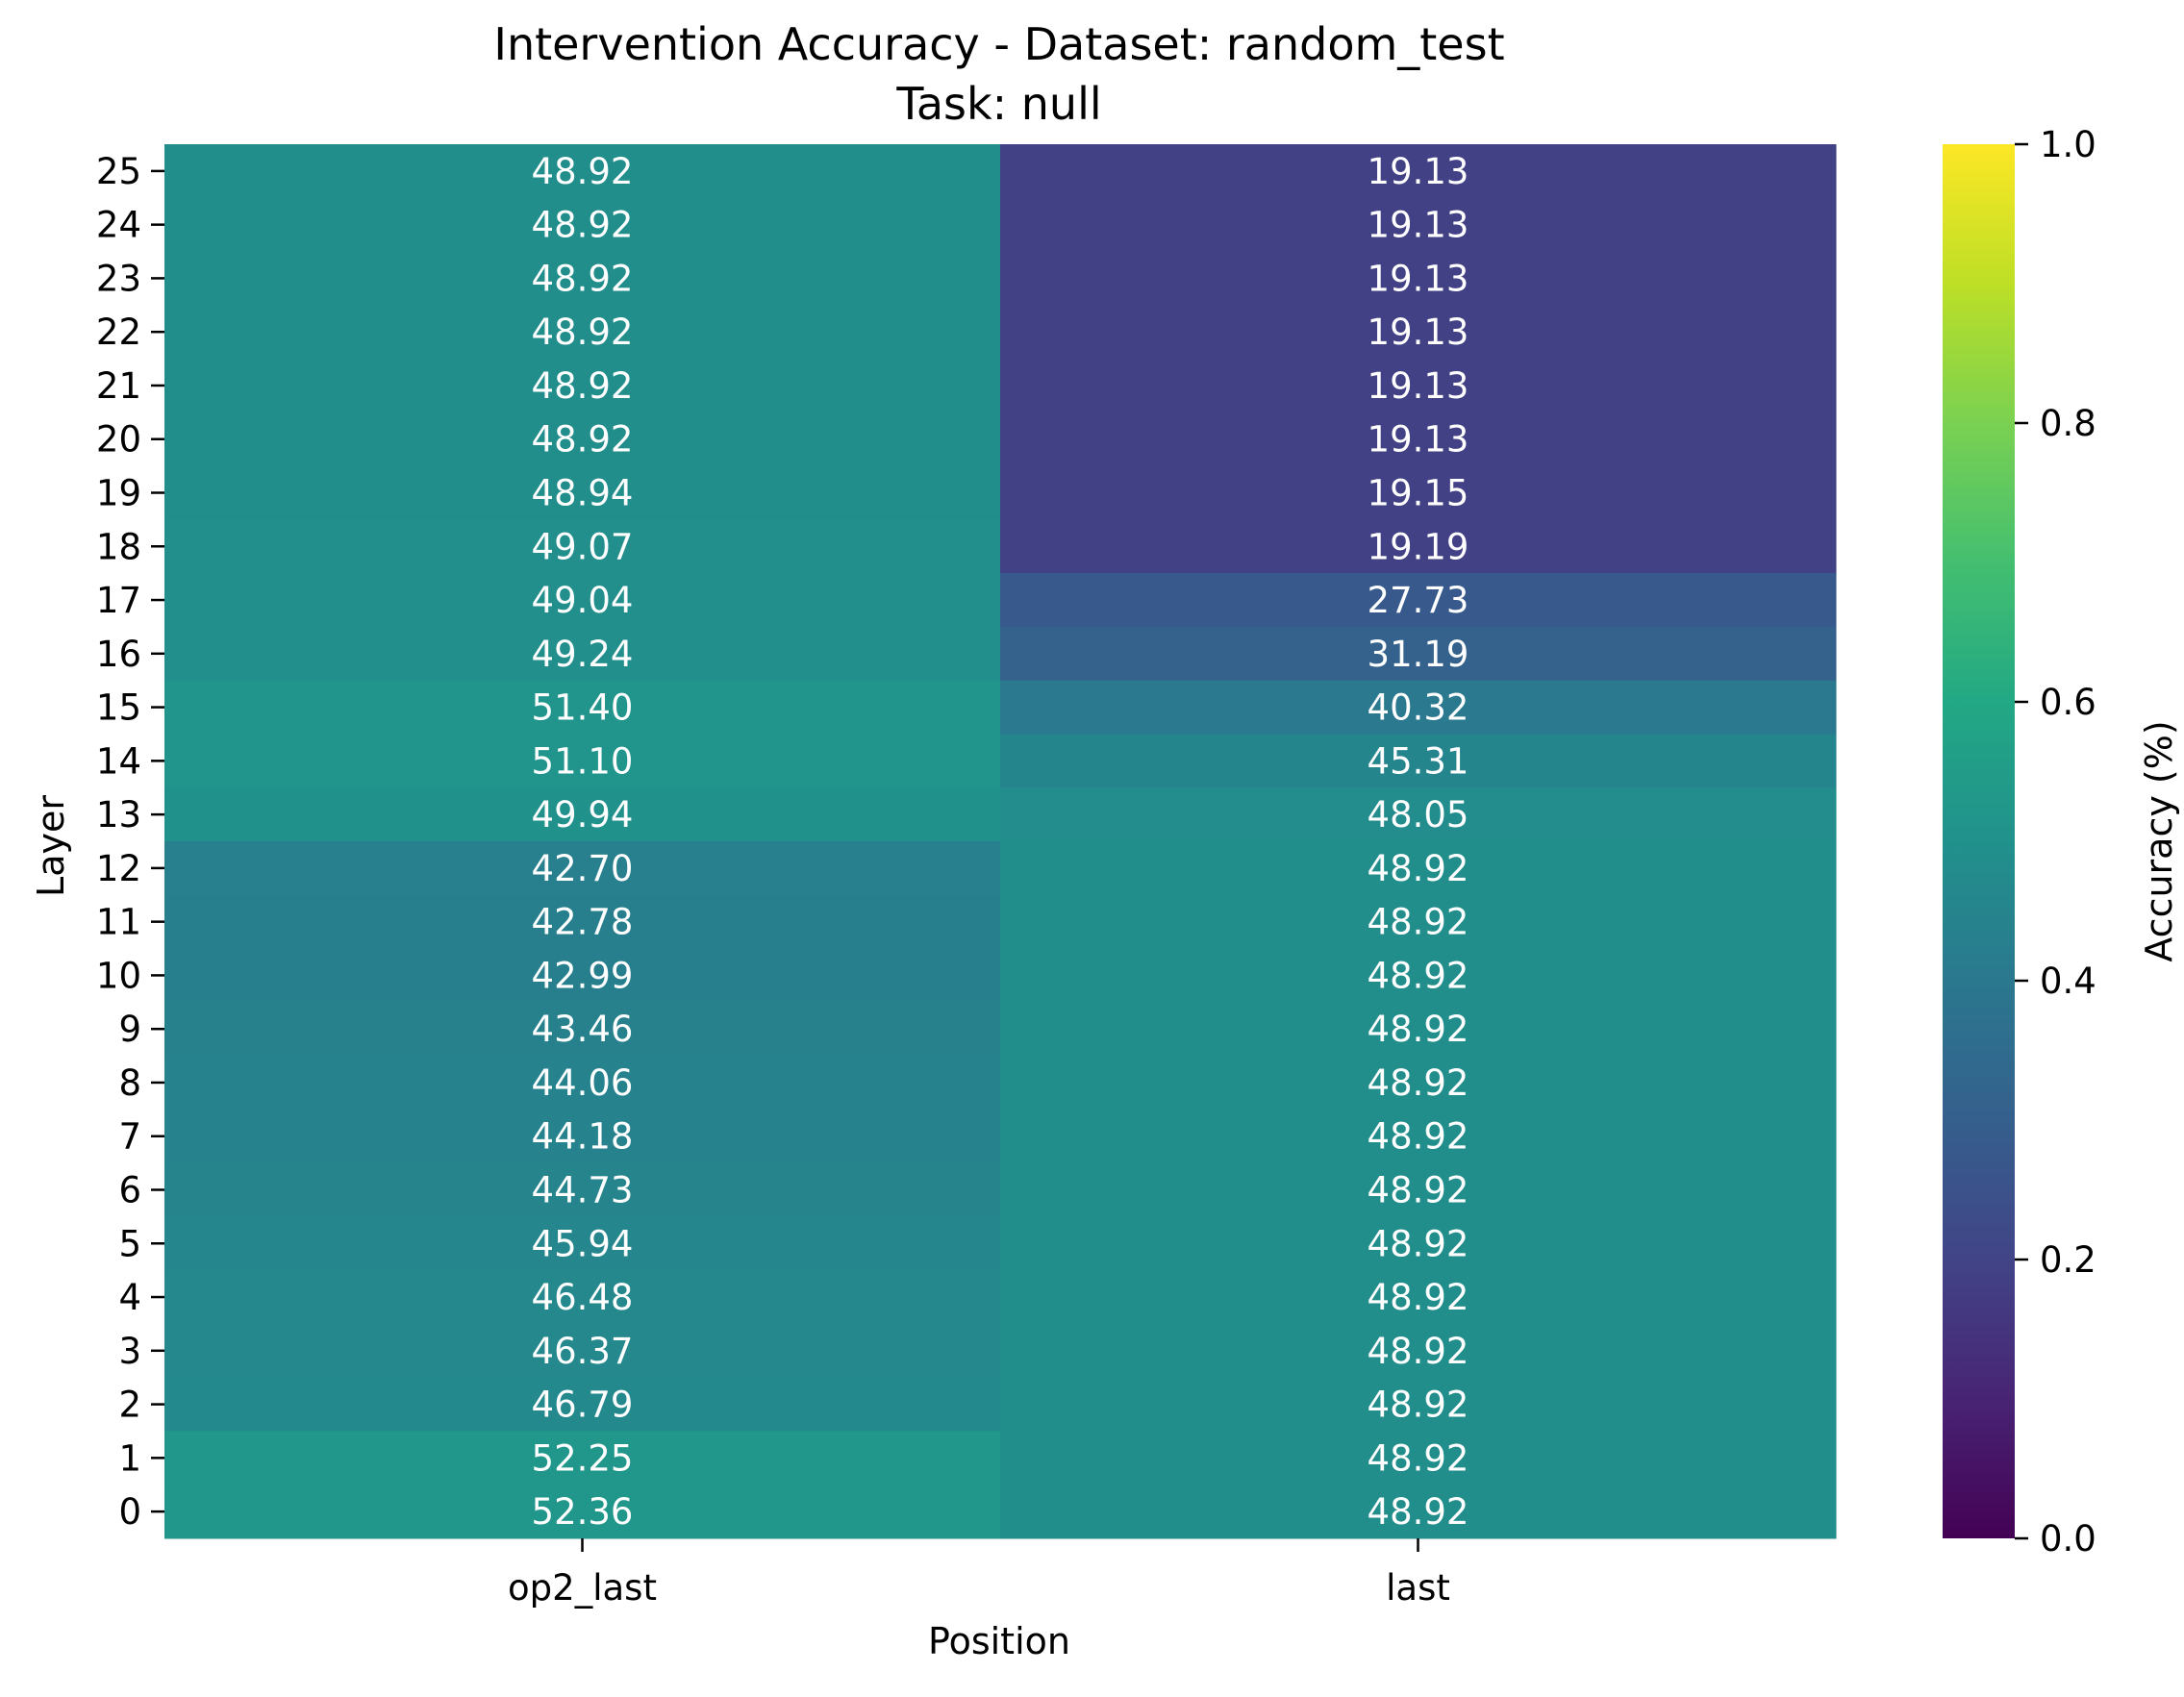 The height and width of the screenshot is (1697, 2184). Describe the element at coordinates (583, 546) in the screenshot. I see `cell-value-label: 49.07` at that location.